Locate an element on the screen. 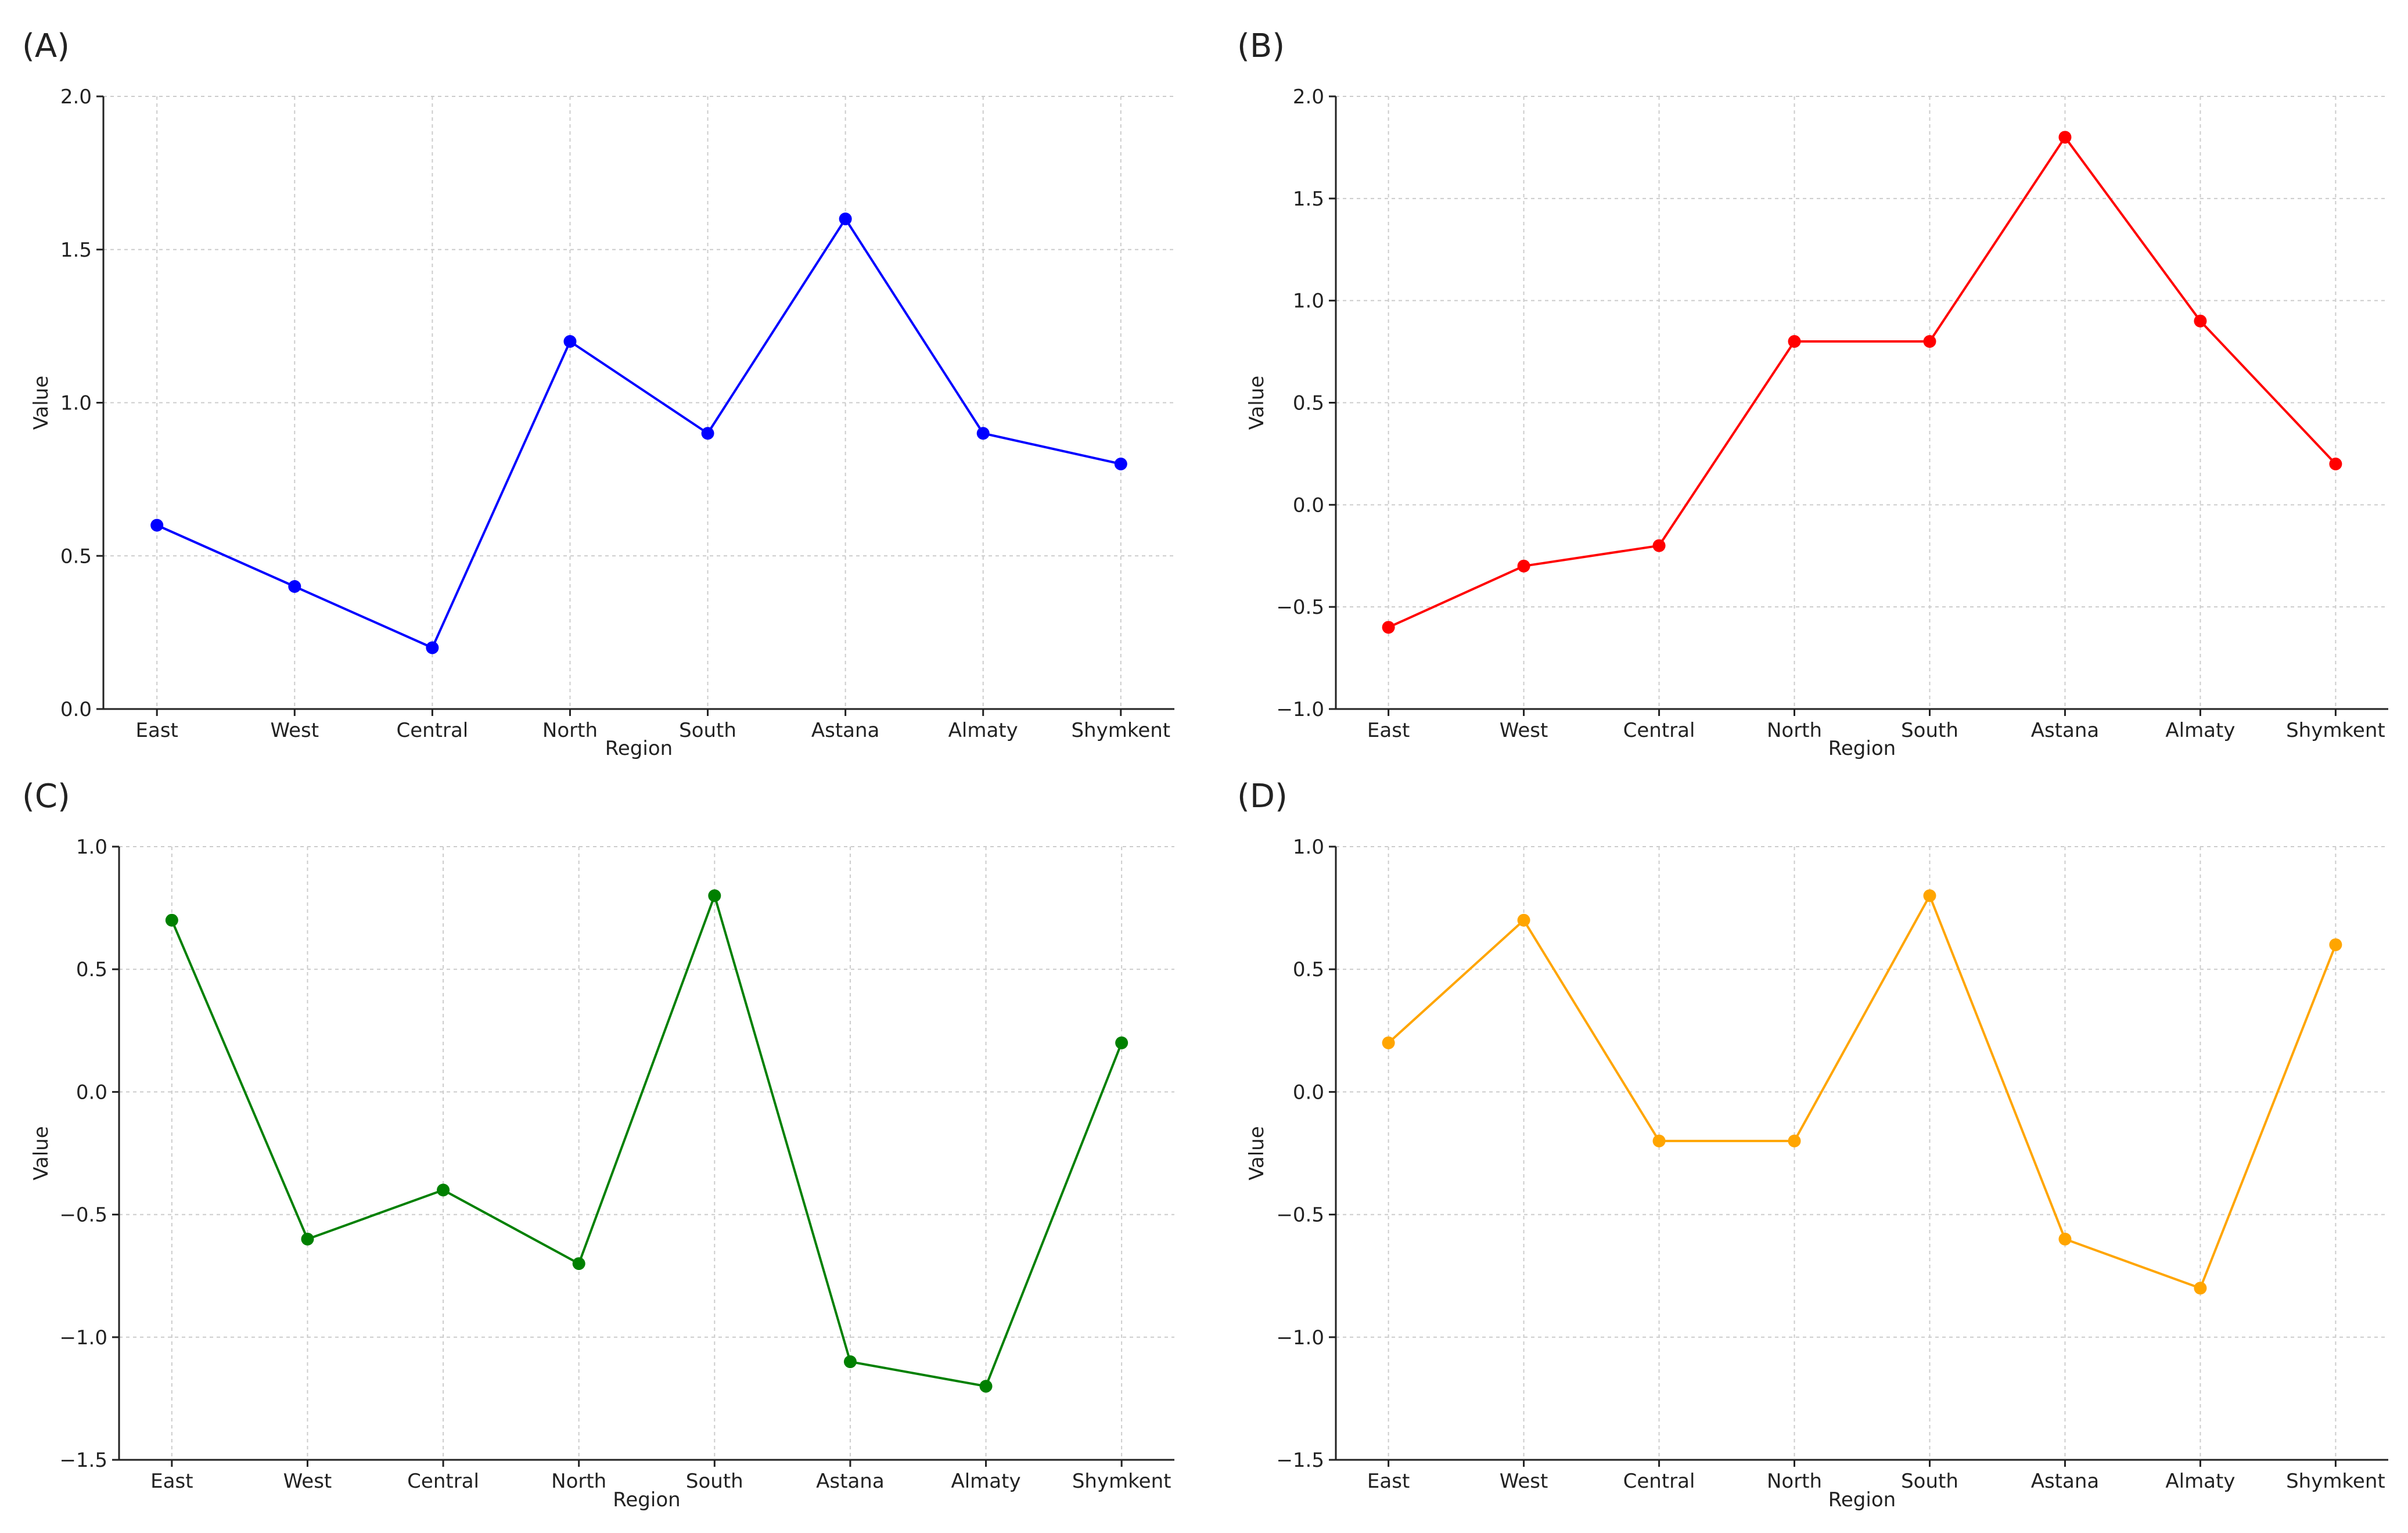  panel-label: (A) is located at coordinates (46, 46).